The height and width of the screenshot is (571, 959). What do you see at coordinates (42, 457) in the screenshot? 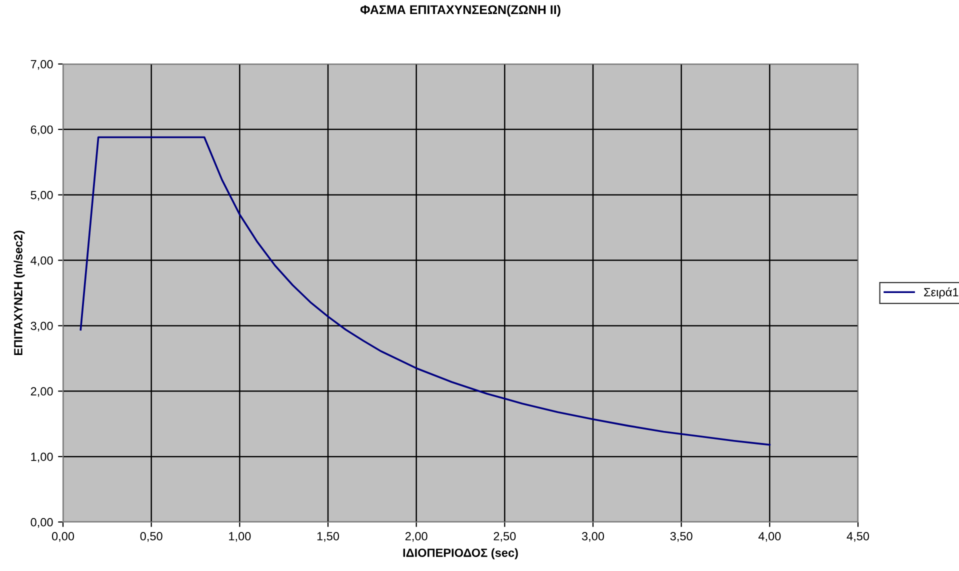
I see `y-tick-label: 1,00` at bounding box center [42, 457].